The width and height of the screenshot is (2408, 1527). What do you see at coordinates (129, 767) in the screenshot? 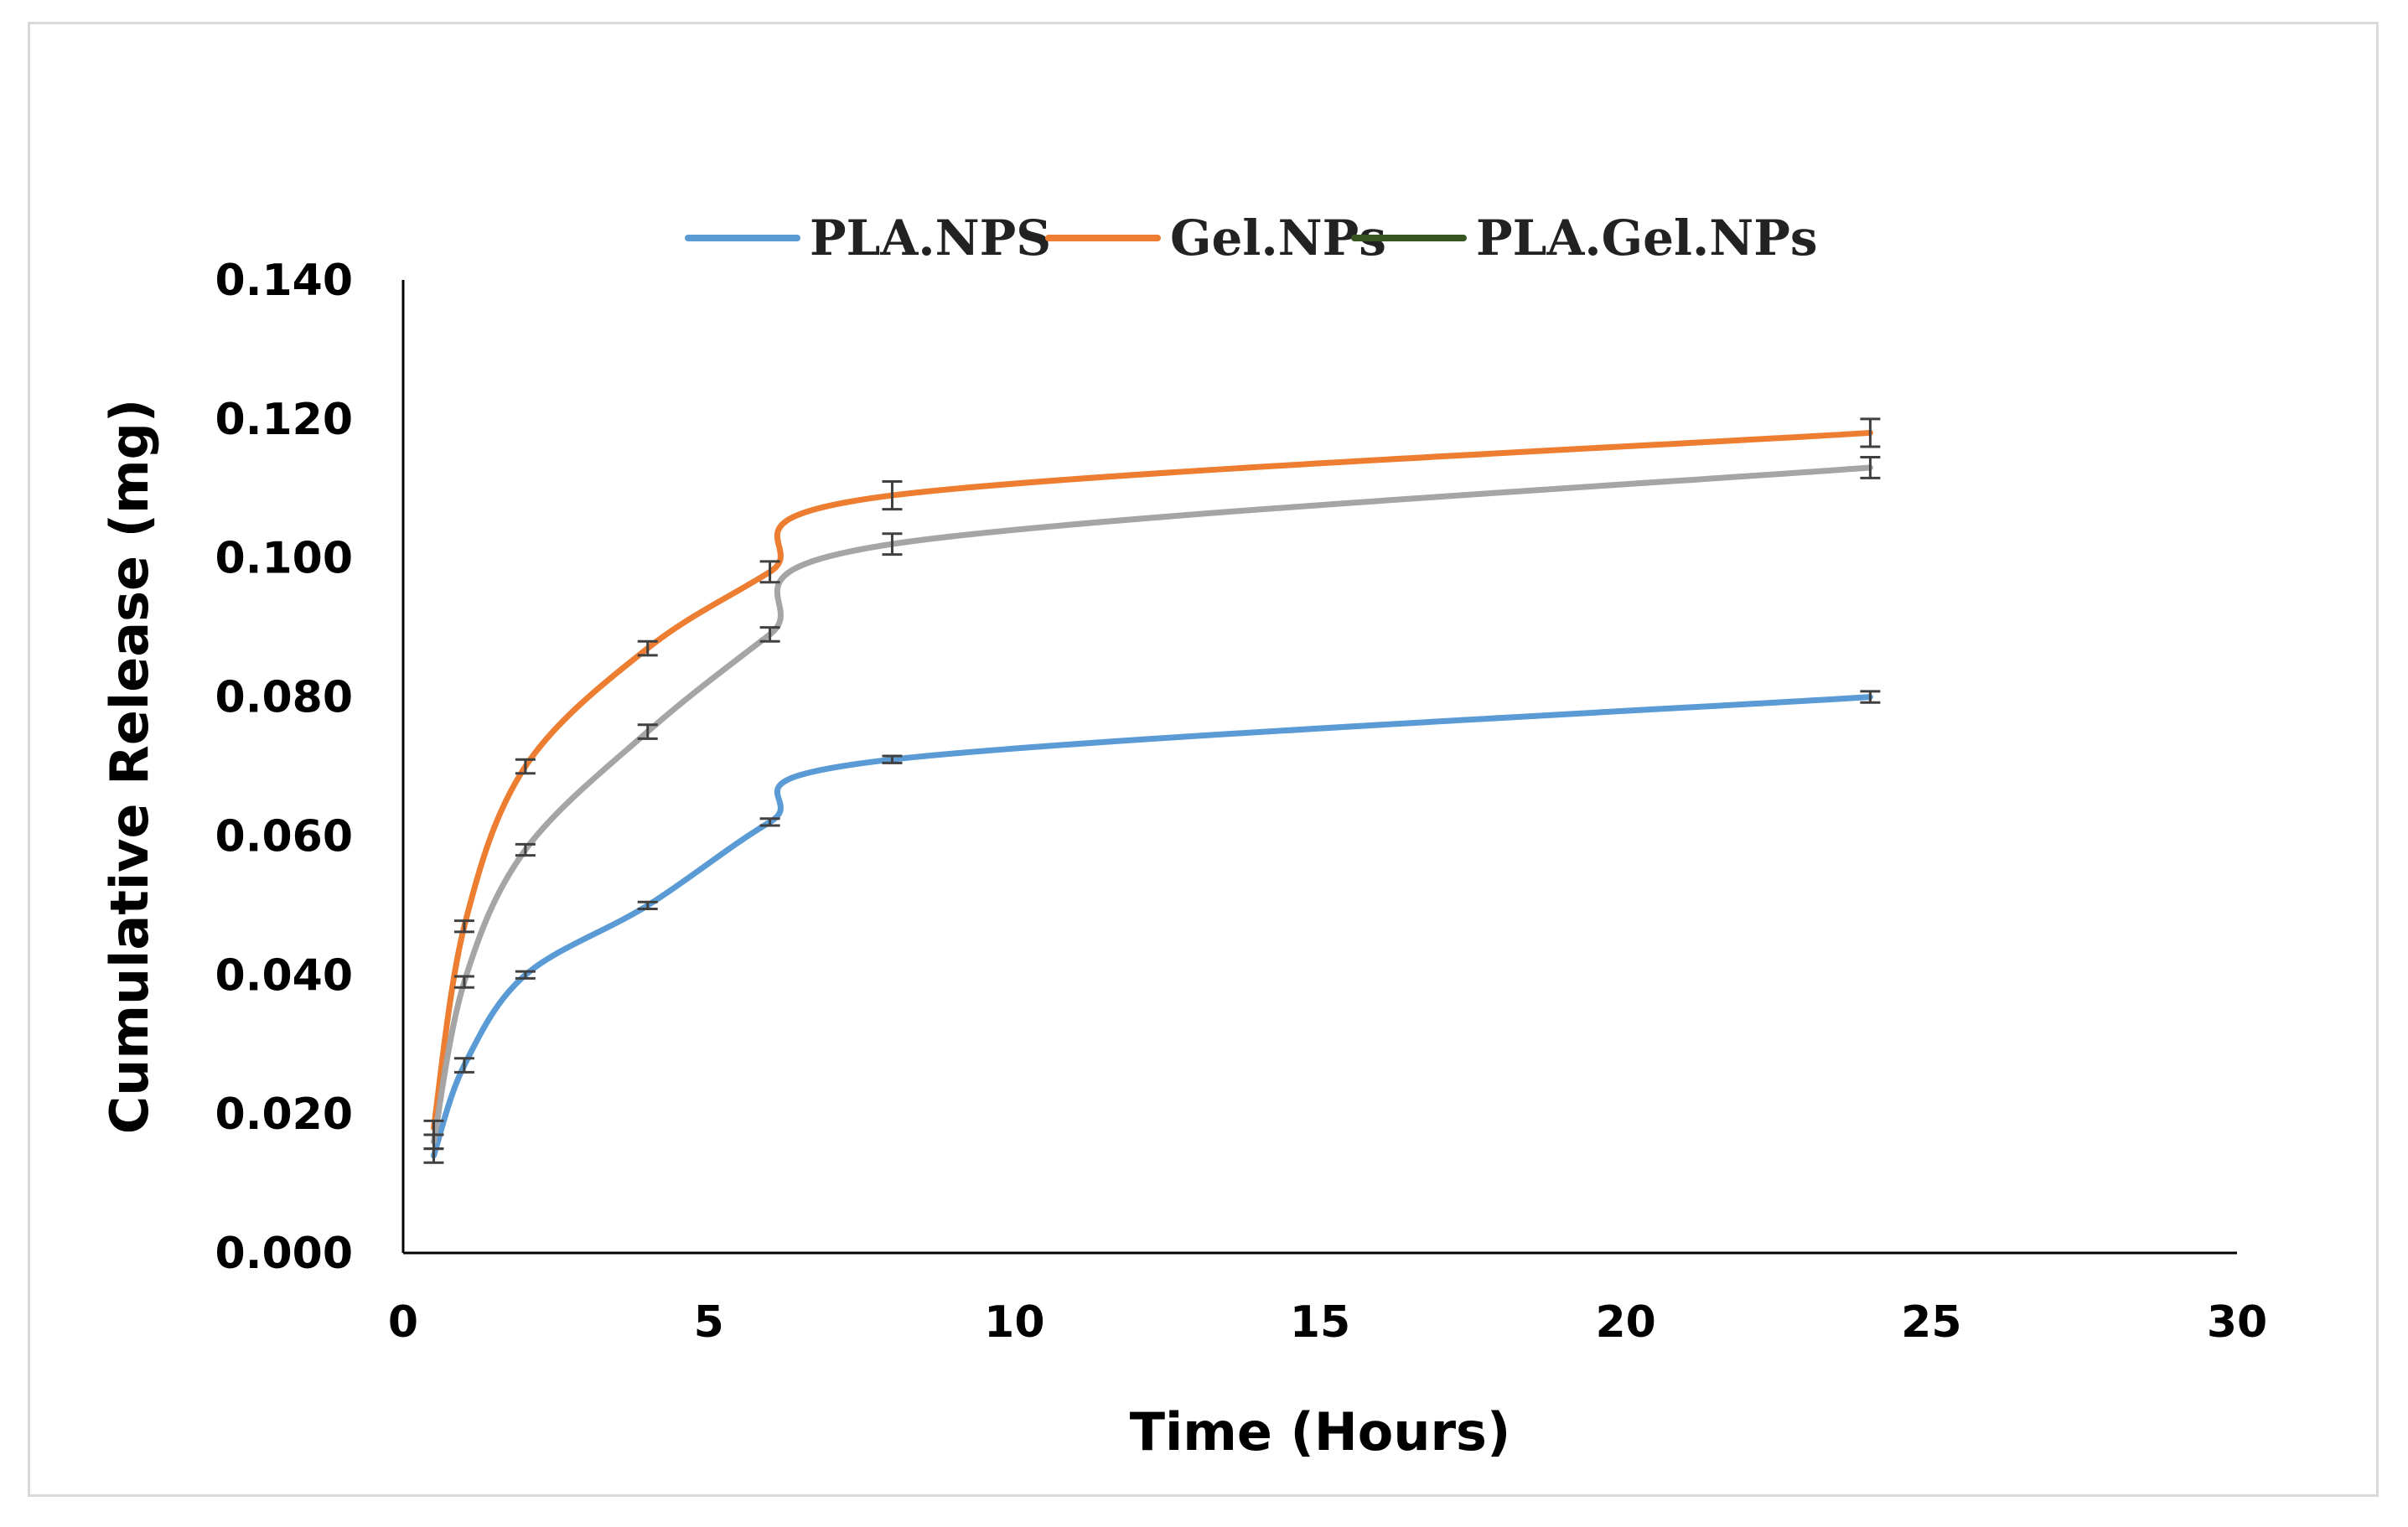
I see `y-axis-title: Cumulative Release (mg)` at bounding box center [129, 767].